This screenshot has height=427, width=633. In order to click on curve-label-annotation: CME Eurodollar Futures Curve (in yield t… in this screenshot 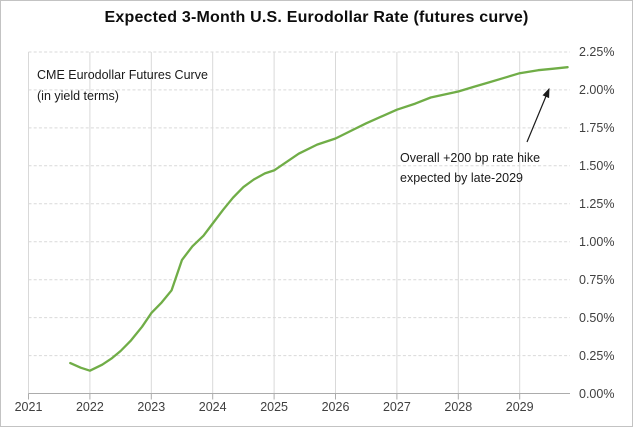, I will do `click(122, 86)`.